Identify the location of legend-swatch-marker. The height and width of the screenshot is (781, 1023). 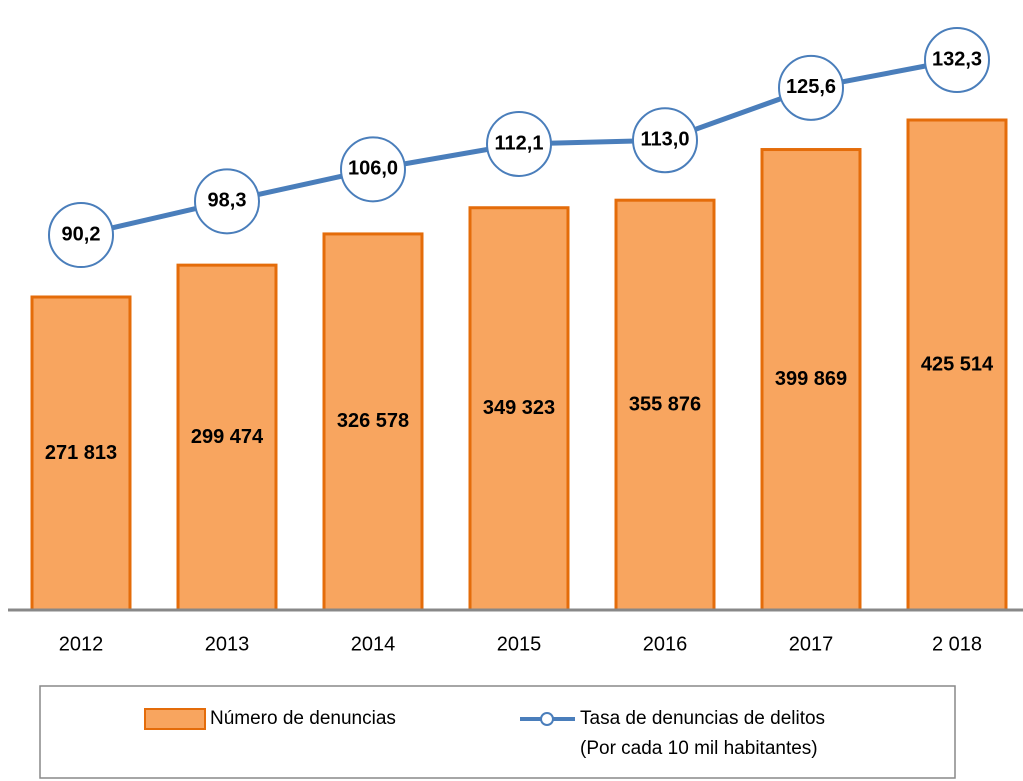
(547, 719).